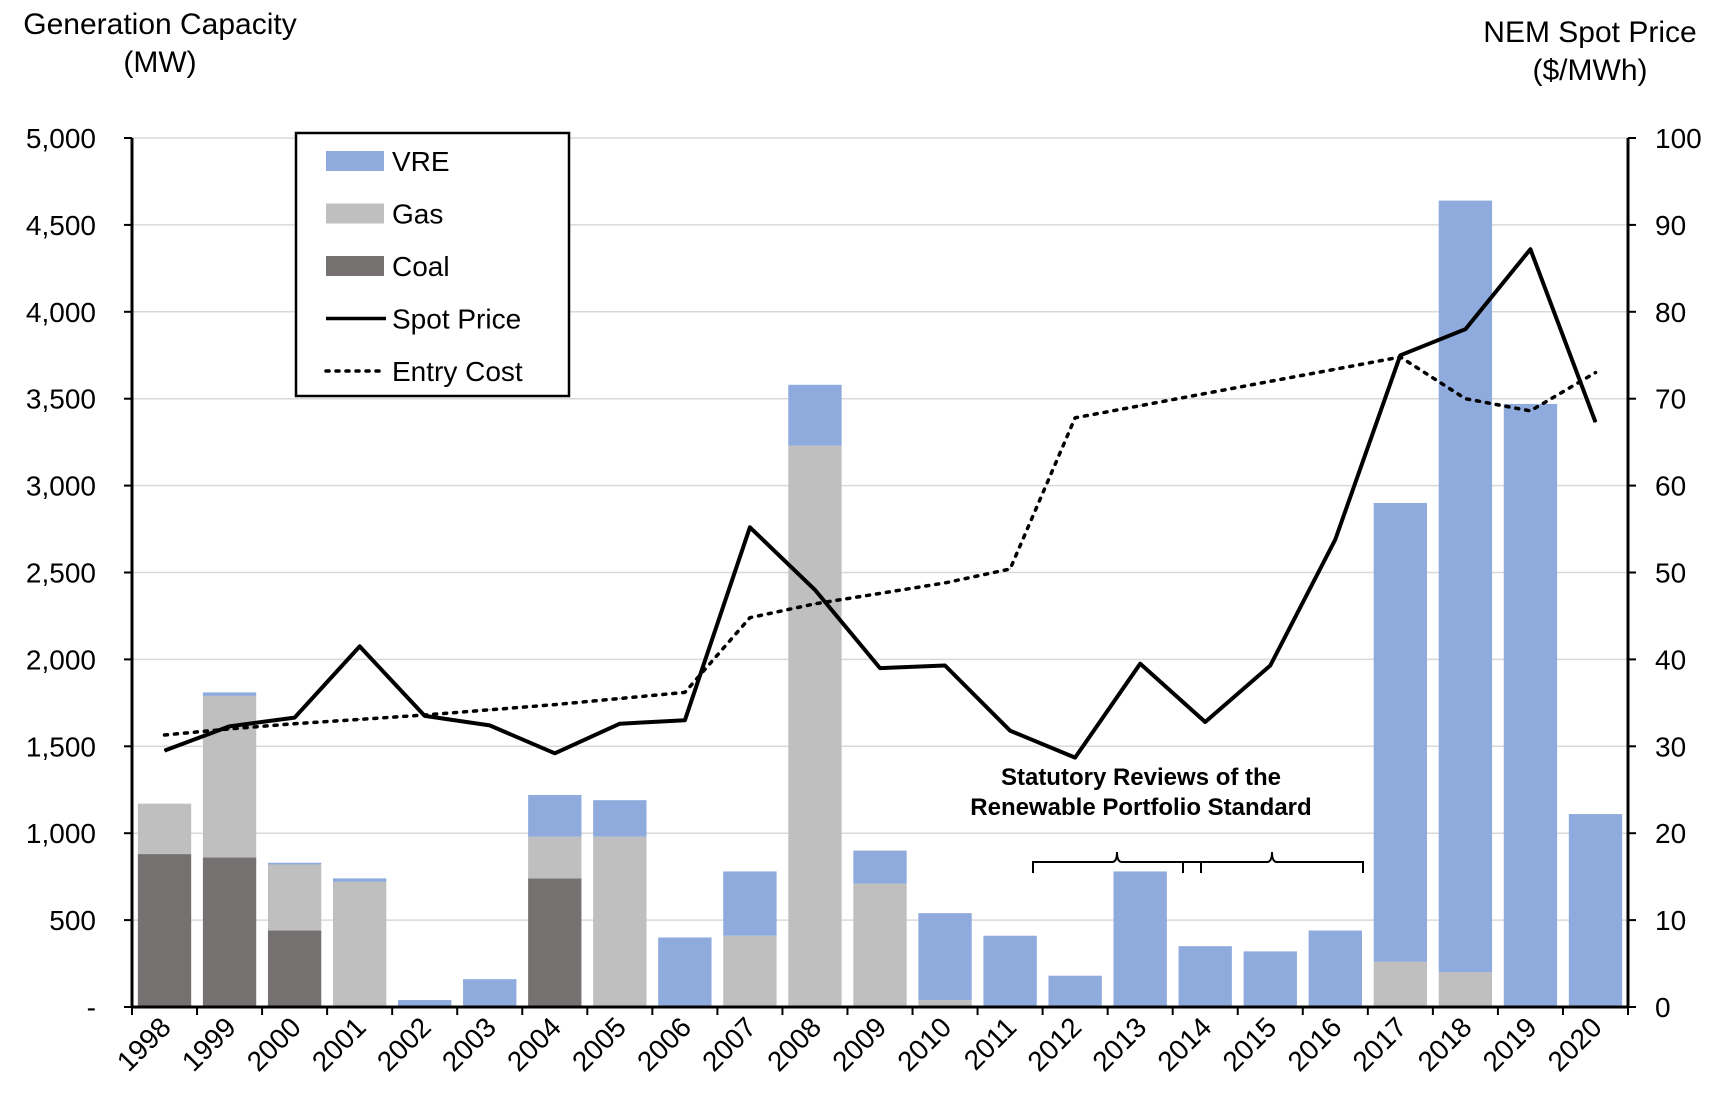 The width and height of the screenshot is (1710, 1117). Describe the element at coordinates (61, 833) in the screenshot. I see `left-tick-label: 1,000` at that location.